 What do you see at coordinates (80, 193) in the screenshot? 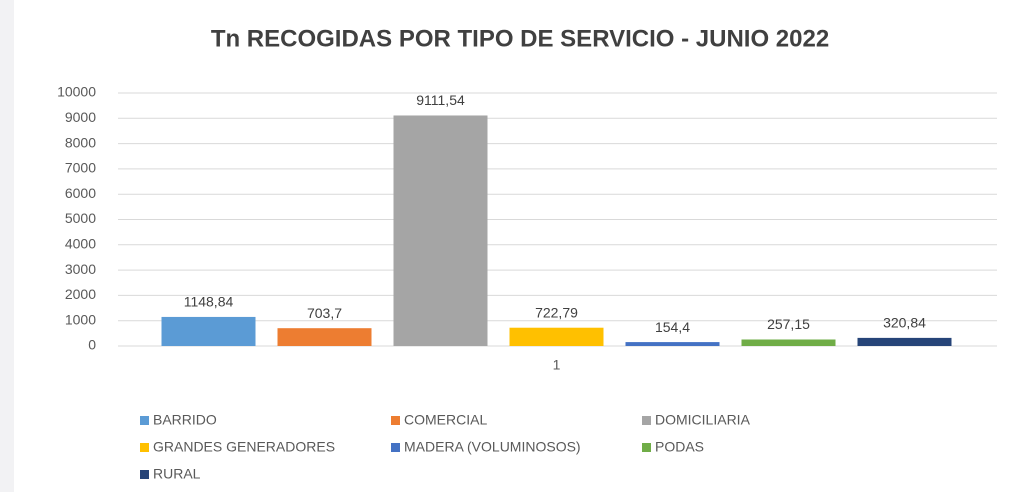
I see `y-tick-label: 6000` at bounding box center [80, 193].